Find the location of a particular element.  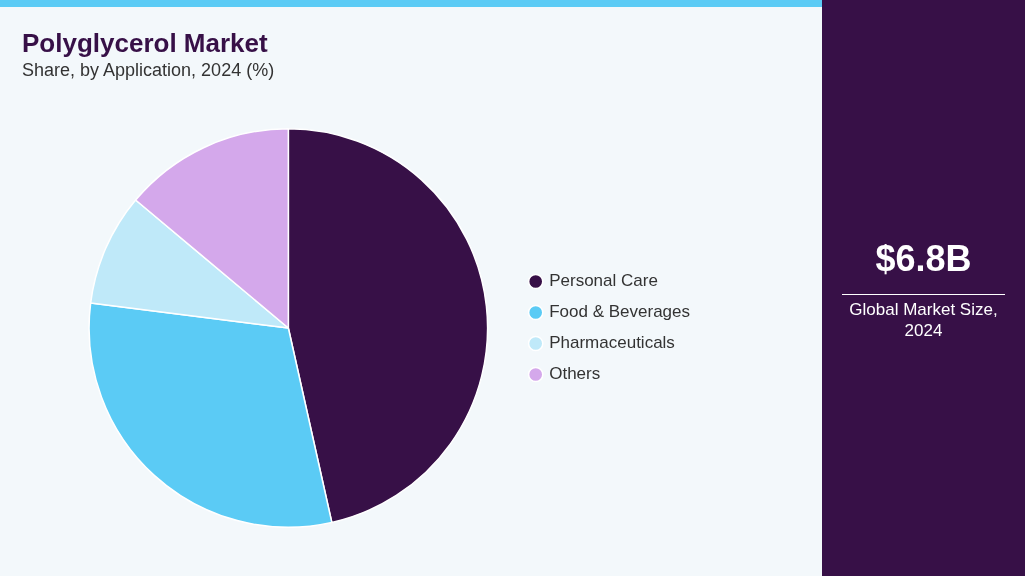

legend-label: Personal Care is located at coordinates (603, 281).